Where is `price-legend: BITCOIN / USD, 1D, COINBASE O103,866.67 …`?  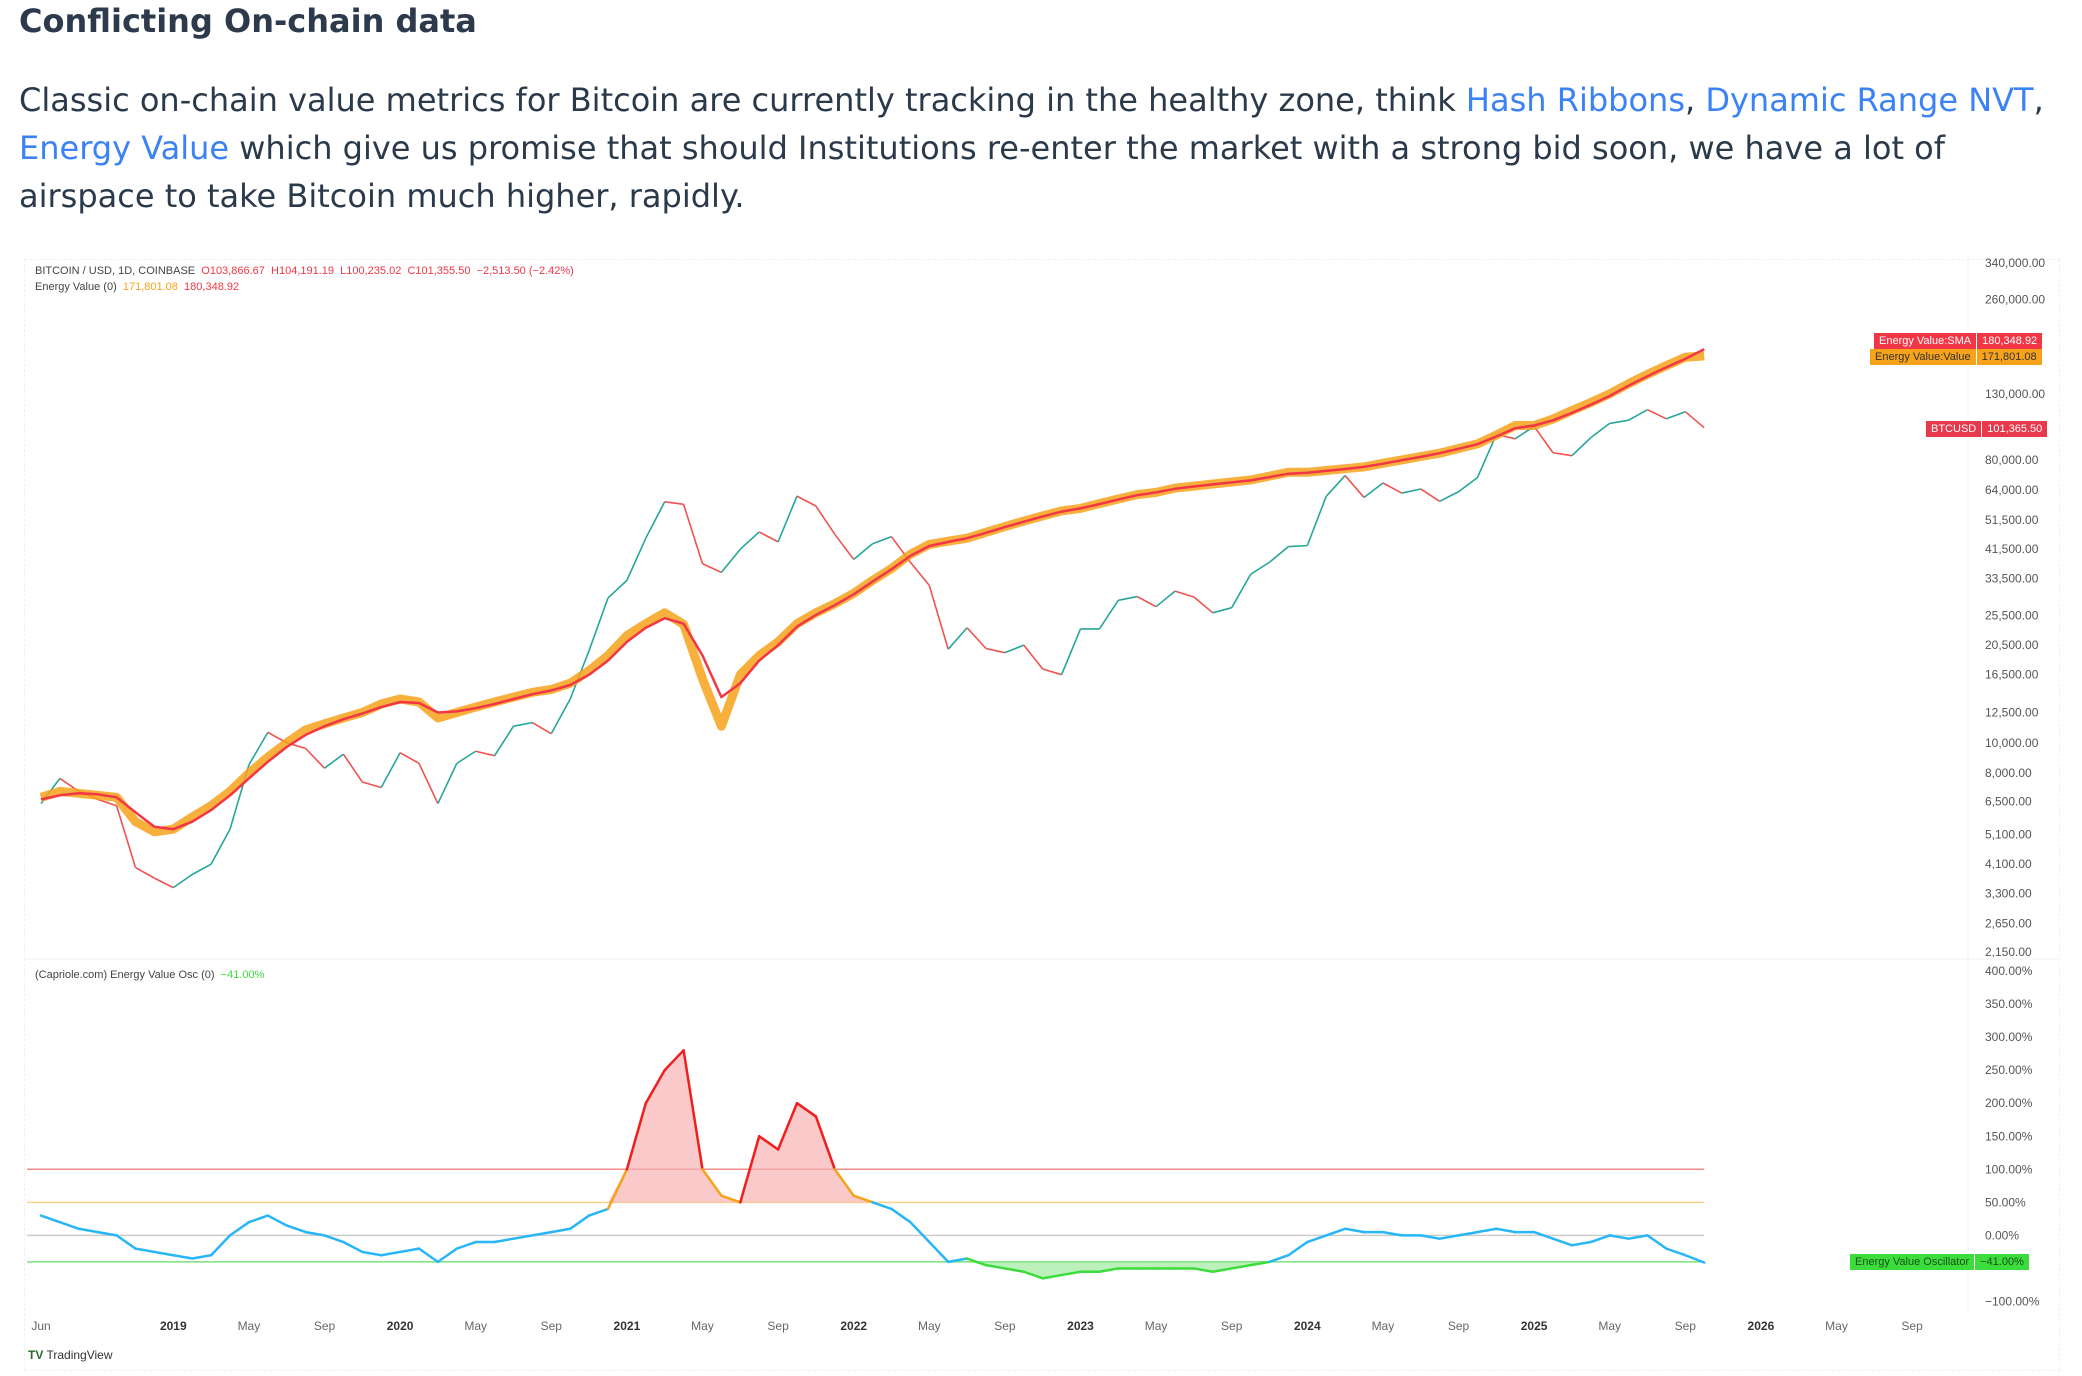
price-legend: BITCOIN / USD, 1D, COINBASE O103,866.67 … is located at coordinates (304, 271).